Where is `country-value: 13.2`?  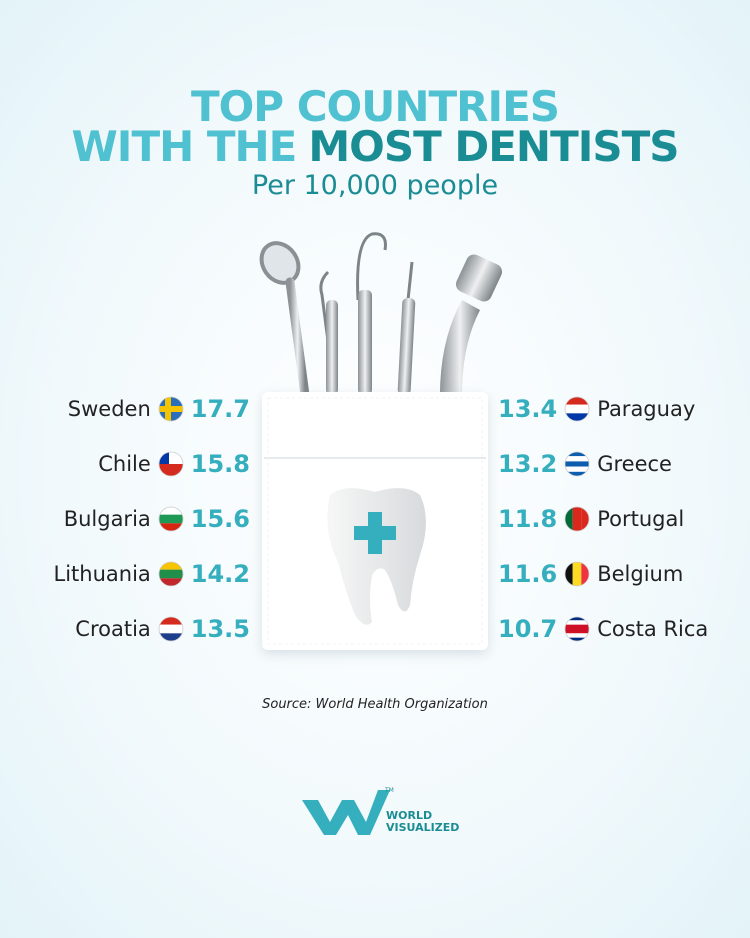 country-value: 13.2 is located at coordinates (528, 464).